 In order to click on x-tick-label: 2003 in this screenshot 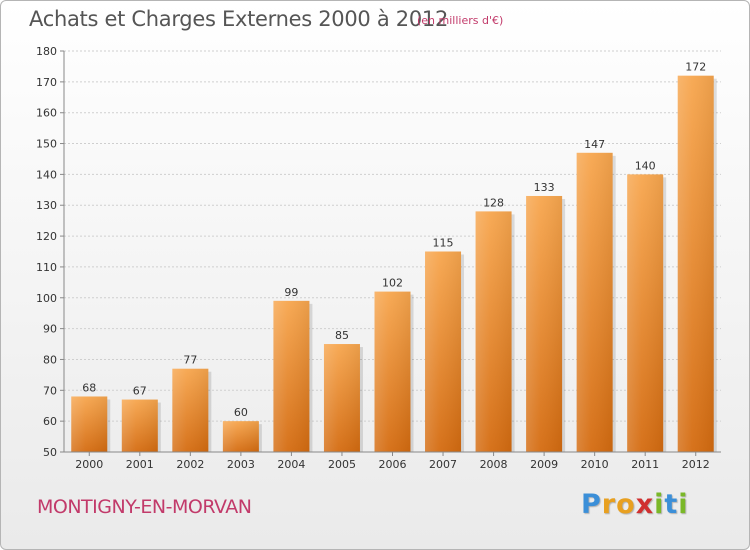, I will do `click(241, 464)`.